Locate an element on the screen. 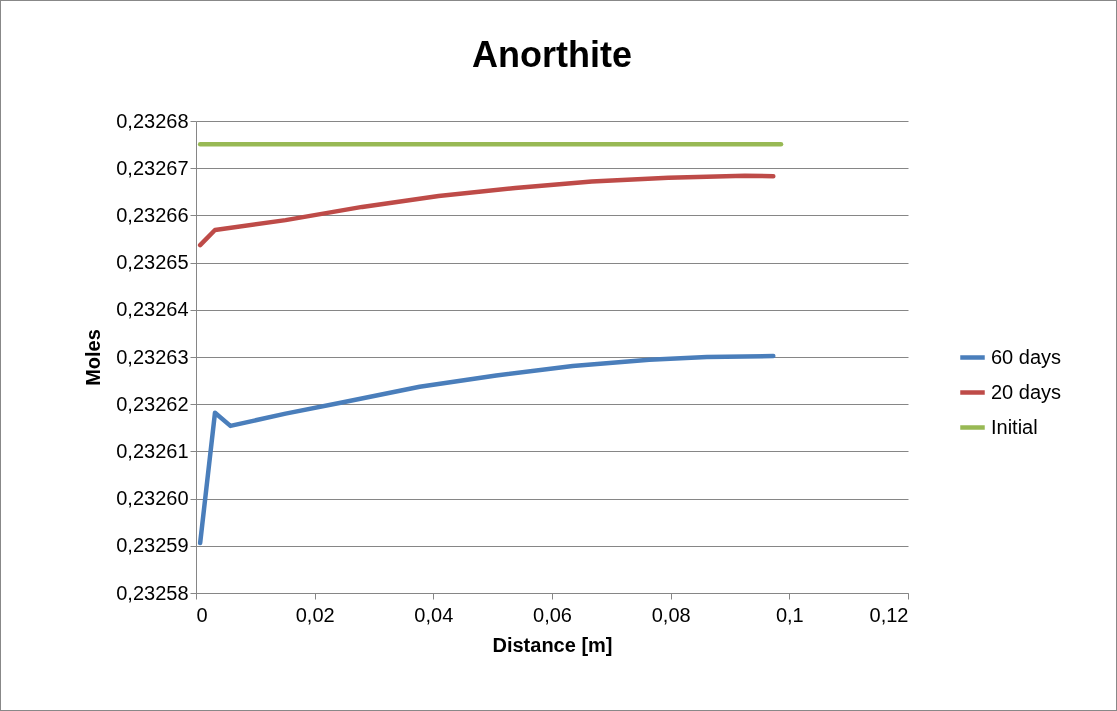 The height and width of the screenshot is (711, 1117). x-tick-label: 0,1 is located at coordinates (789, 614).